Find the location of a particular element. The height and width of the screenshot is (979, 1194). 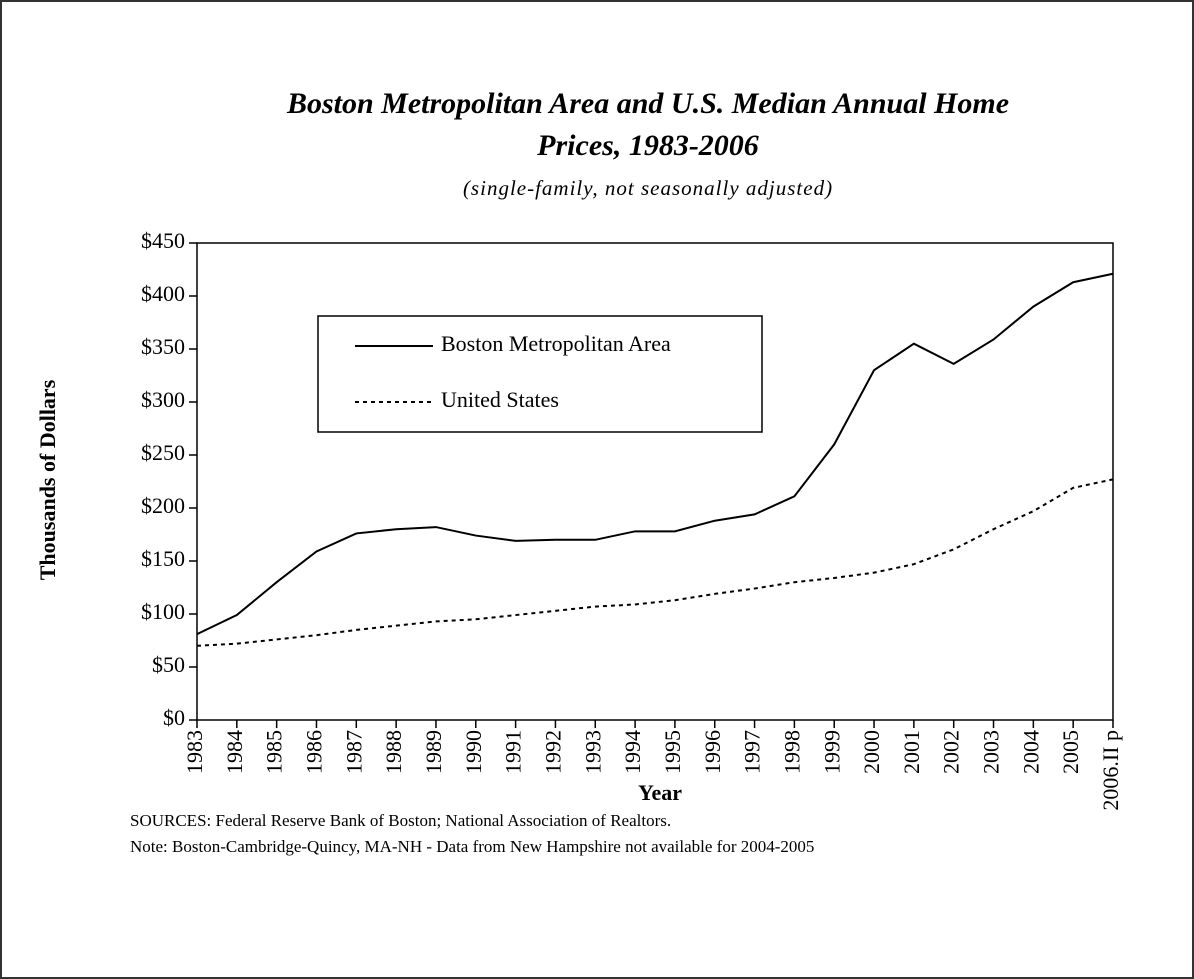

x-tick-label: 1998 is located at coordinates (791, 752).